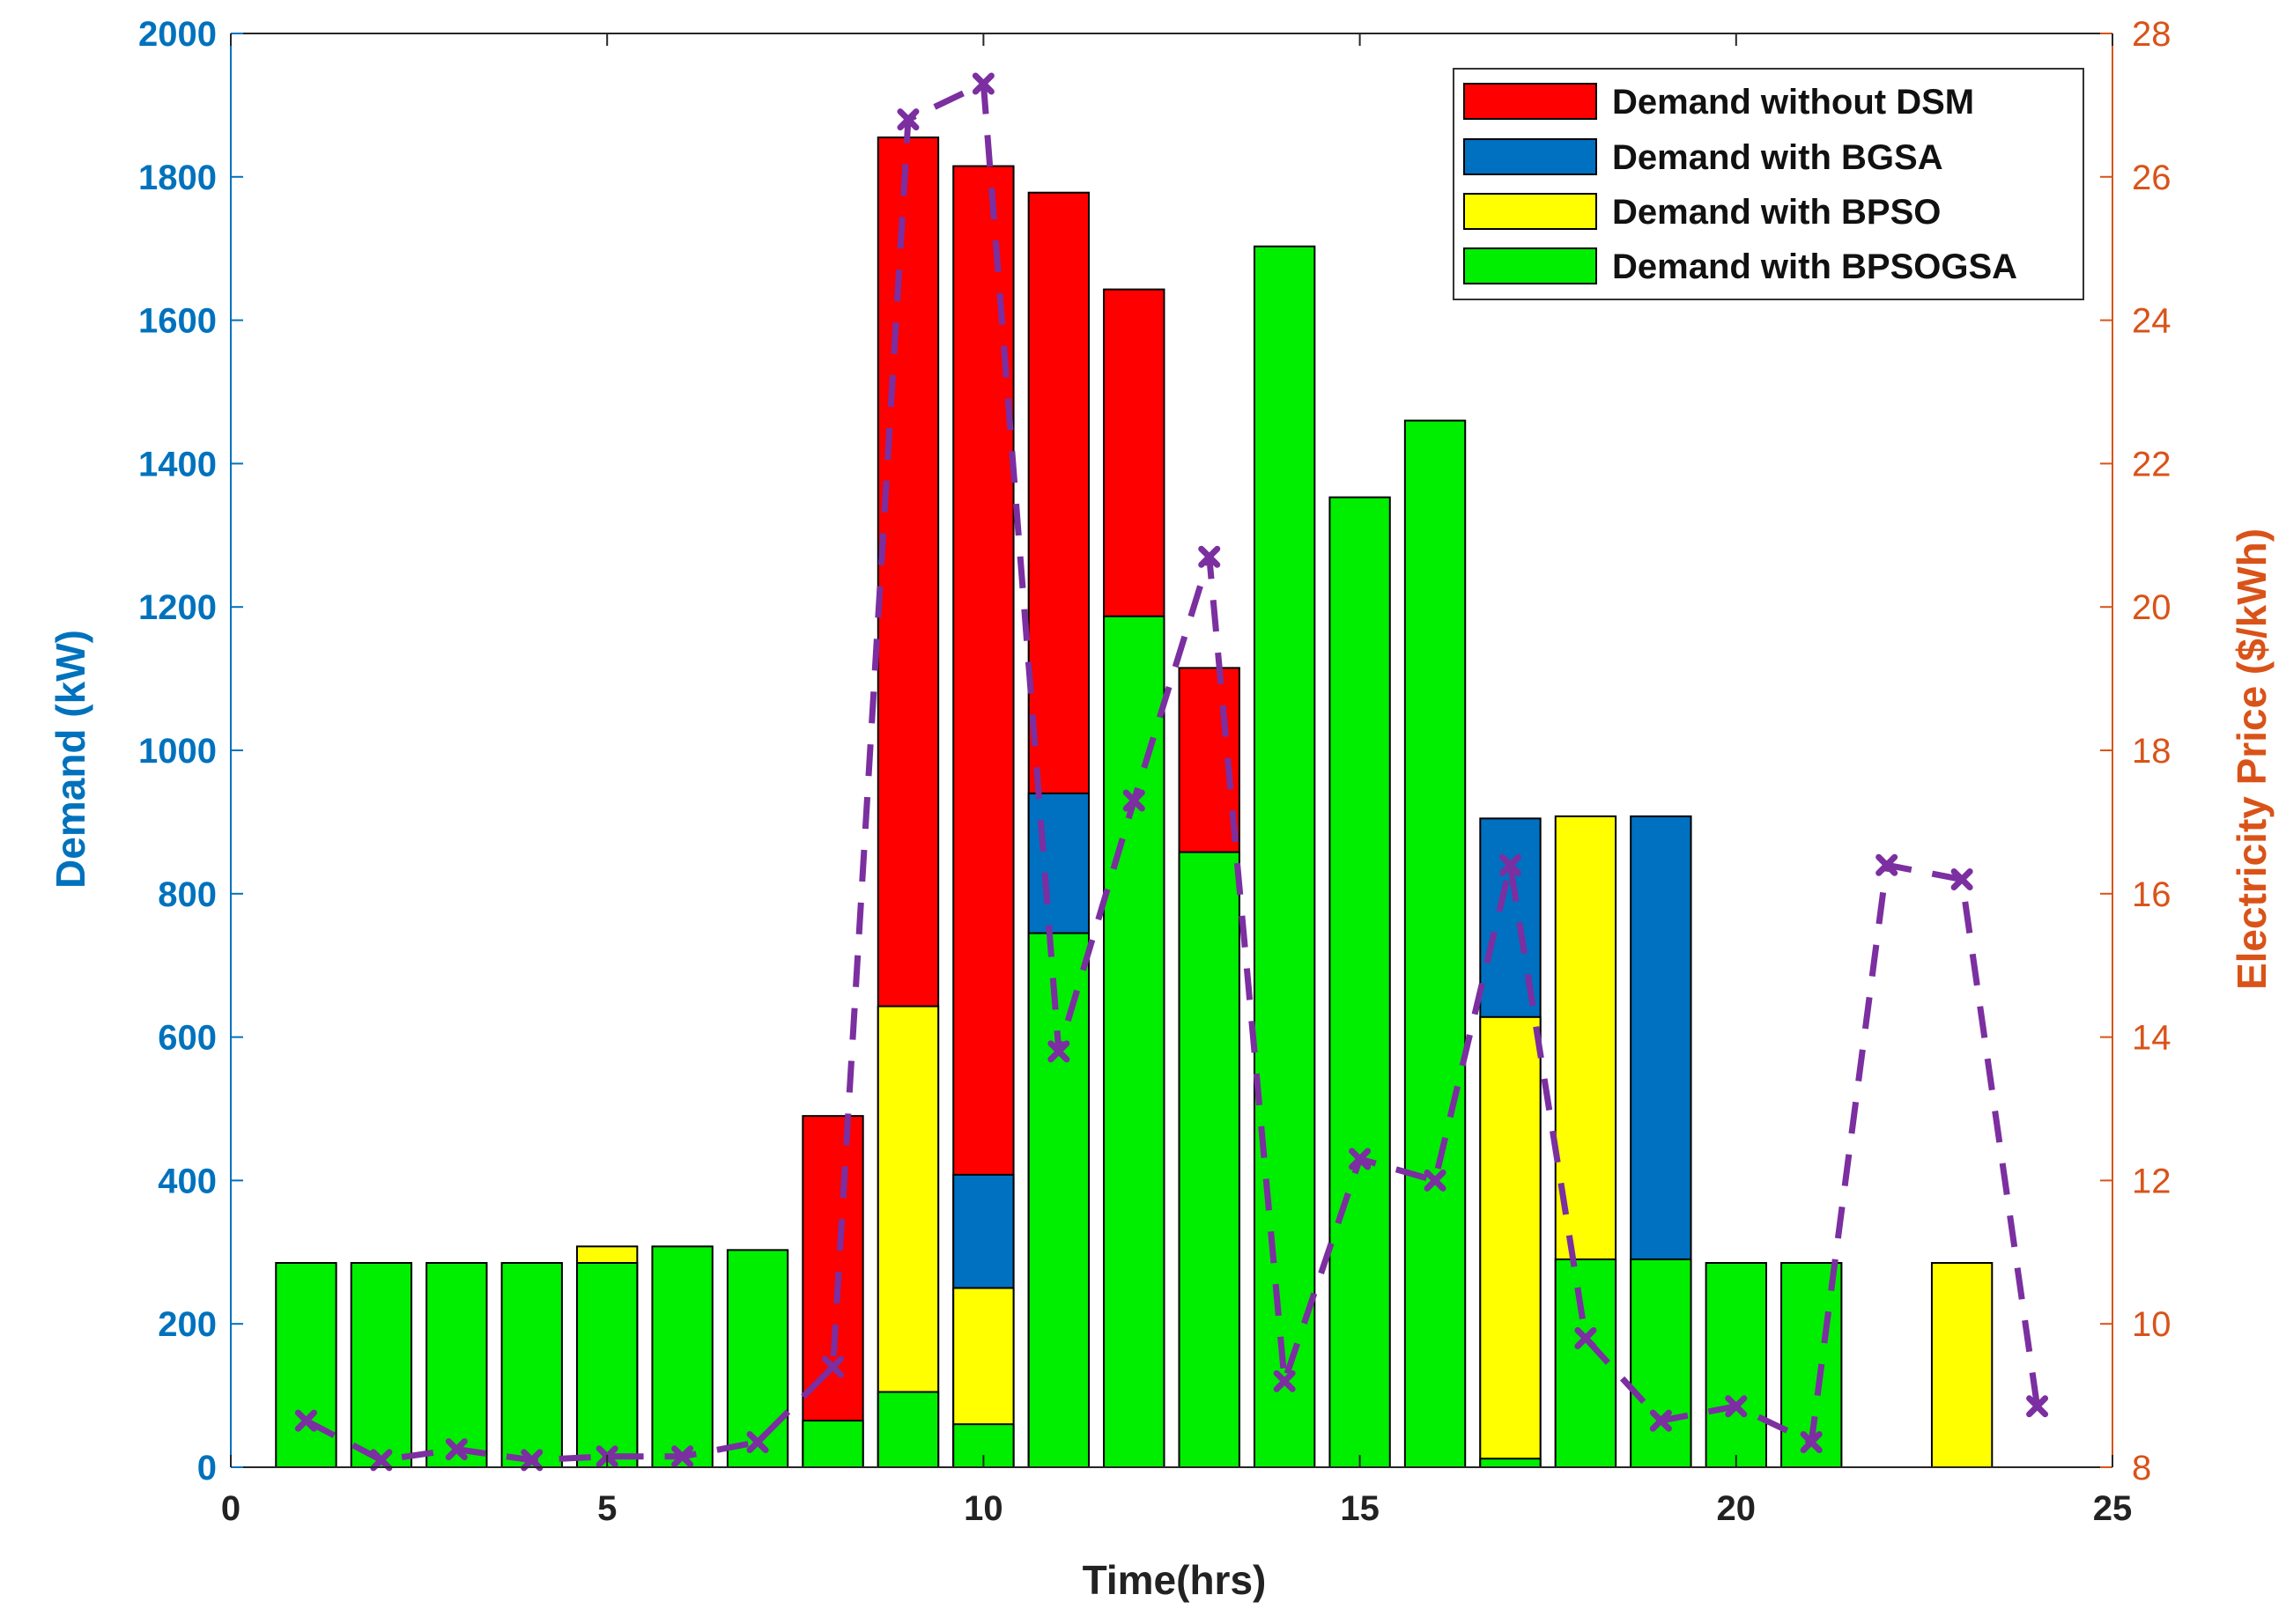 This screenshot has height=1624, width=2286. I want to click on price-marker-h16, so click(1435, 1180).